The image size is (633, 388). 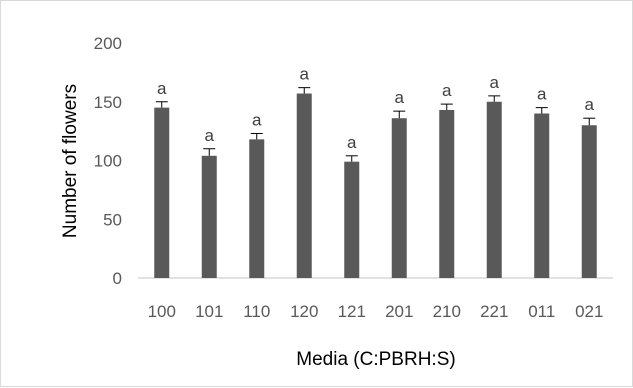 What do you see at coordinates (375, 124) in the screenshot?
I see `error-bars` at bounding box center [375, 124].